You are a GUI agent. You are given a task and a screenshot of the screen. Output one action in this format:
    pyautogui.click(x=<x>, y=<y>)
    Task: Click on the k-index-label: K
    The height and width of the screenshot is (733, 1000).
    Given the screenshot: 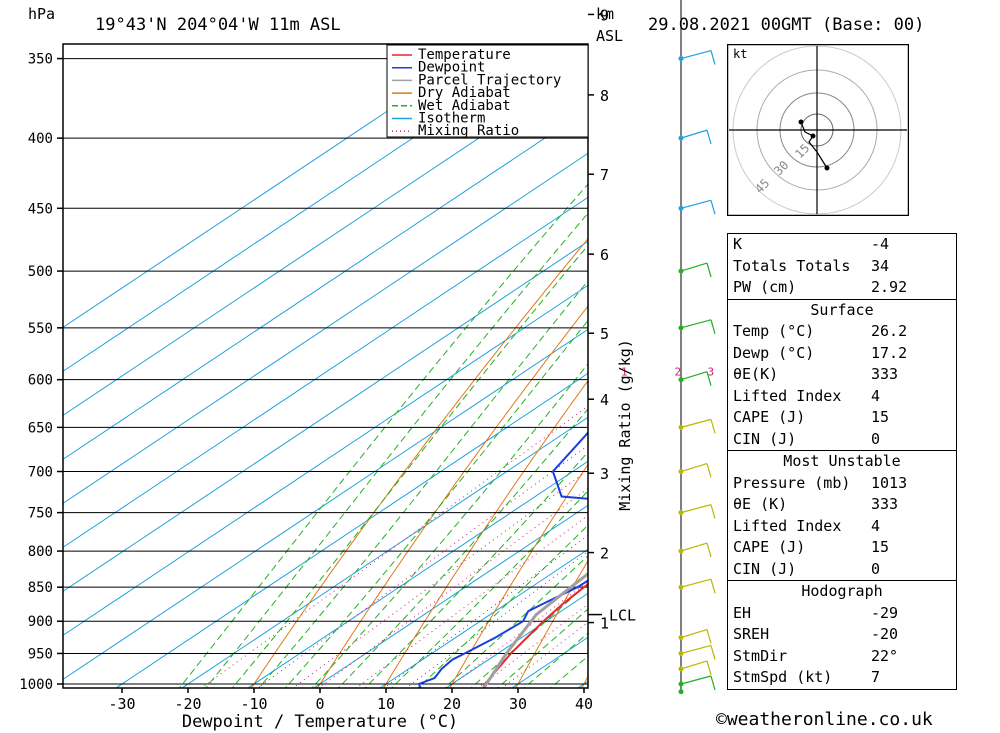 What is the action you would take?
    pyautogui.click(x=738, y=244)
    